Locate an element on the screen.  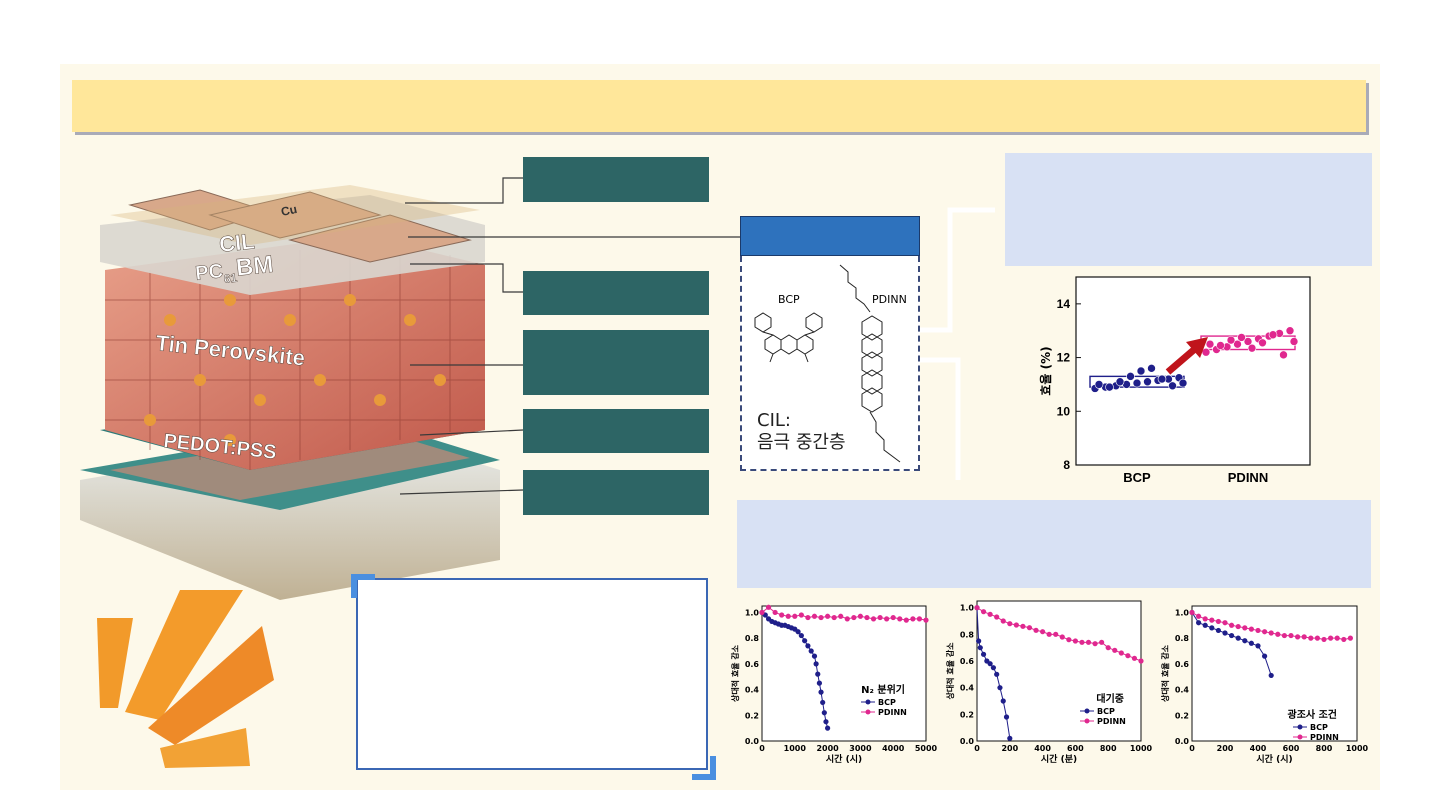
connector-brackets is located at coordinates (957, 343).